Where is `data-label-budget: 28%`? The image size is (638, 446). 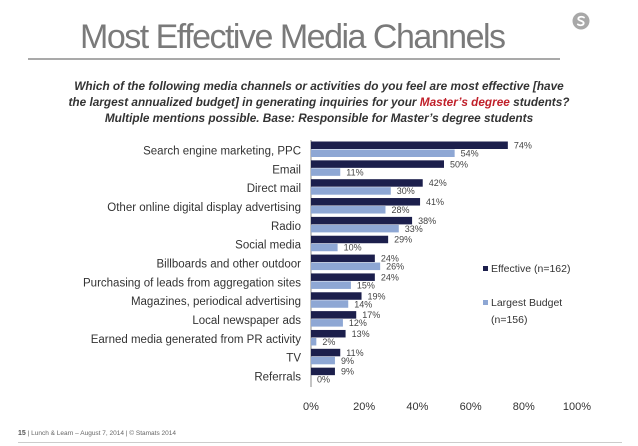 data-label-budget: 28% is located at coordinates (400, 210).